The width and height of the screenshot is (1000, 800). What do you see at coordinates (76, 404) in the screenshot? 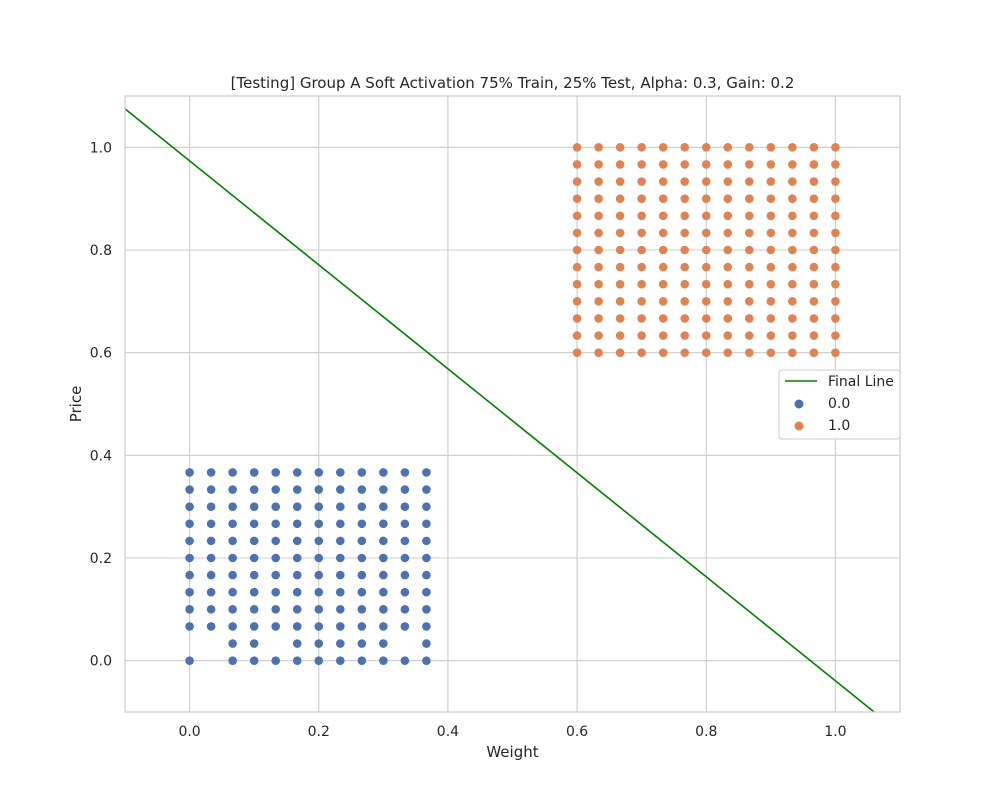
I see `y-axis-label: Price` at bounding box center [76, 404].